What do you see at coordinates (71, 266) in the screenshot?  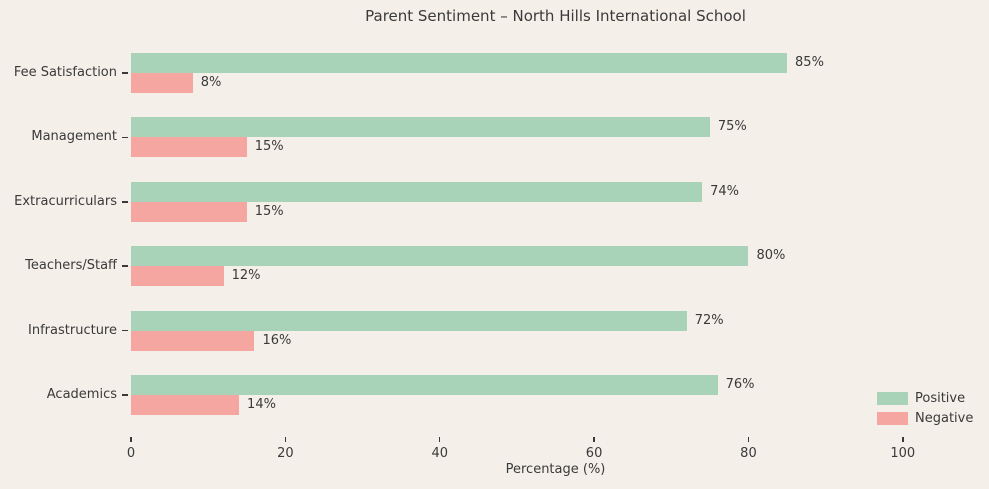 I see `y-axis-category-label: Teachers/Staff` at bounding box center [71, 266].